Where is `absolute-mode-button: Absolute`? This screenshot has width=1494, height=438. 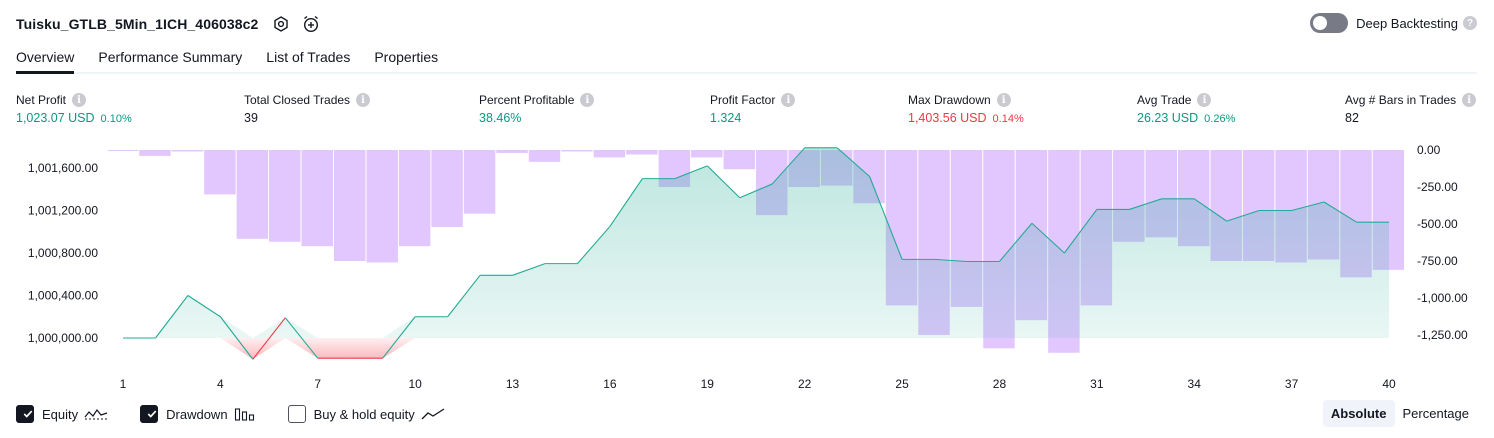 absolute-mode-button: Absolute is located at coordinates (1358, 413).